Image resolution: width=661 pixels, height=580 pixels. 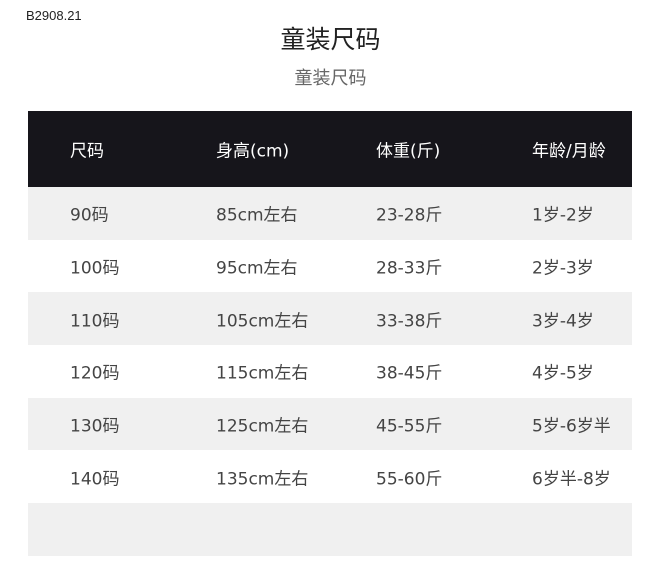 What do you see at coordinates (262, 426) in the screenshot?
I see `cell-height: 125cm左右` at bounding box center [262, 426].